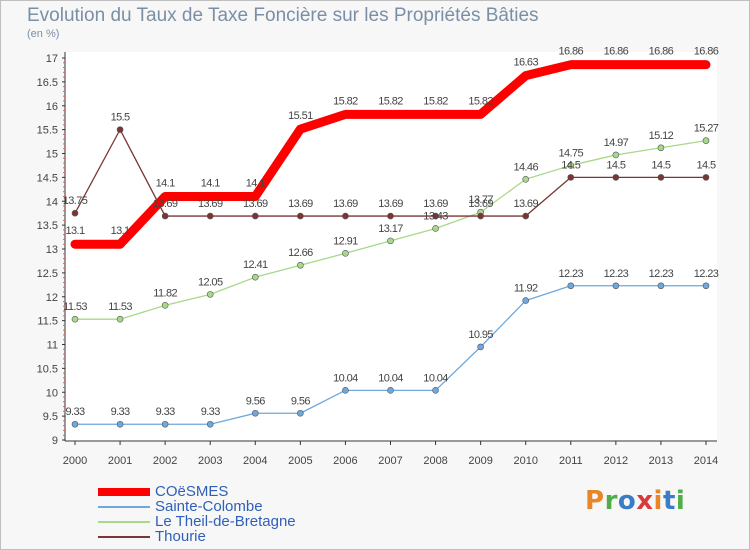 This screenshot has width=750, height=550. I want to click on x-tick-label: 2010, so click(525, 461).